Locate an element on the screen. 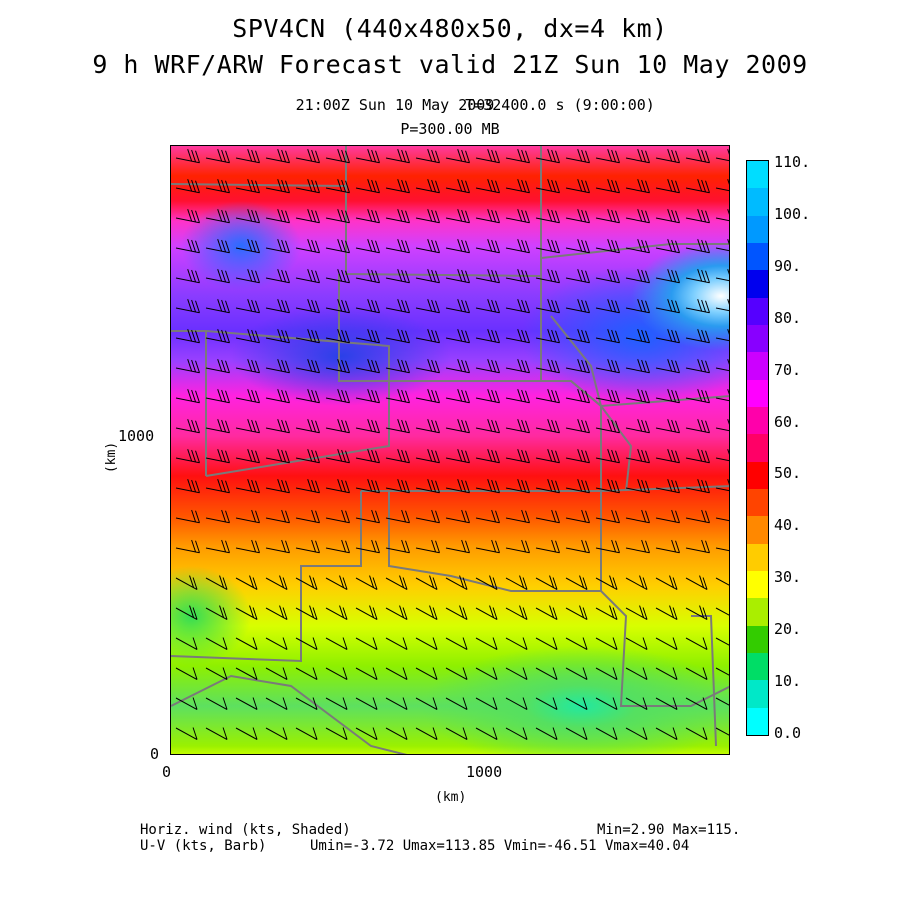 The image size is (900, 900). boundary-gulf is located at coordinates (289, 714).